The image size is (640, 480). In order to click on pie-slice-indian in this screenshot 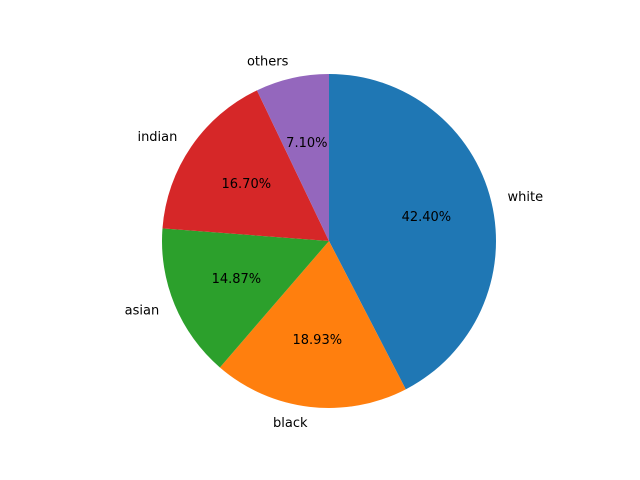, I will do `click(245, 165)`.